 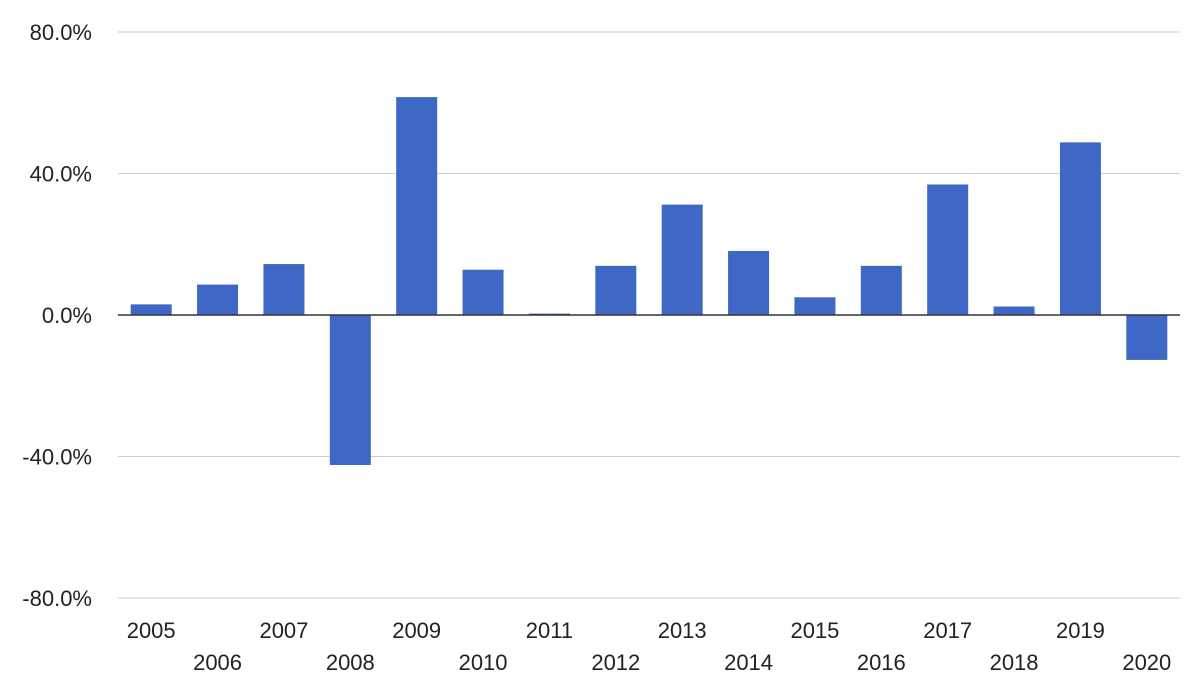 What do you see at coordinates (483, 662) in the screenshot?
I see `x-tick-label: 2010` at bounding box center [483, 662].